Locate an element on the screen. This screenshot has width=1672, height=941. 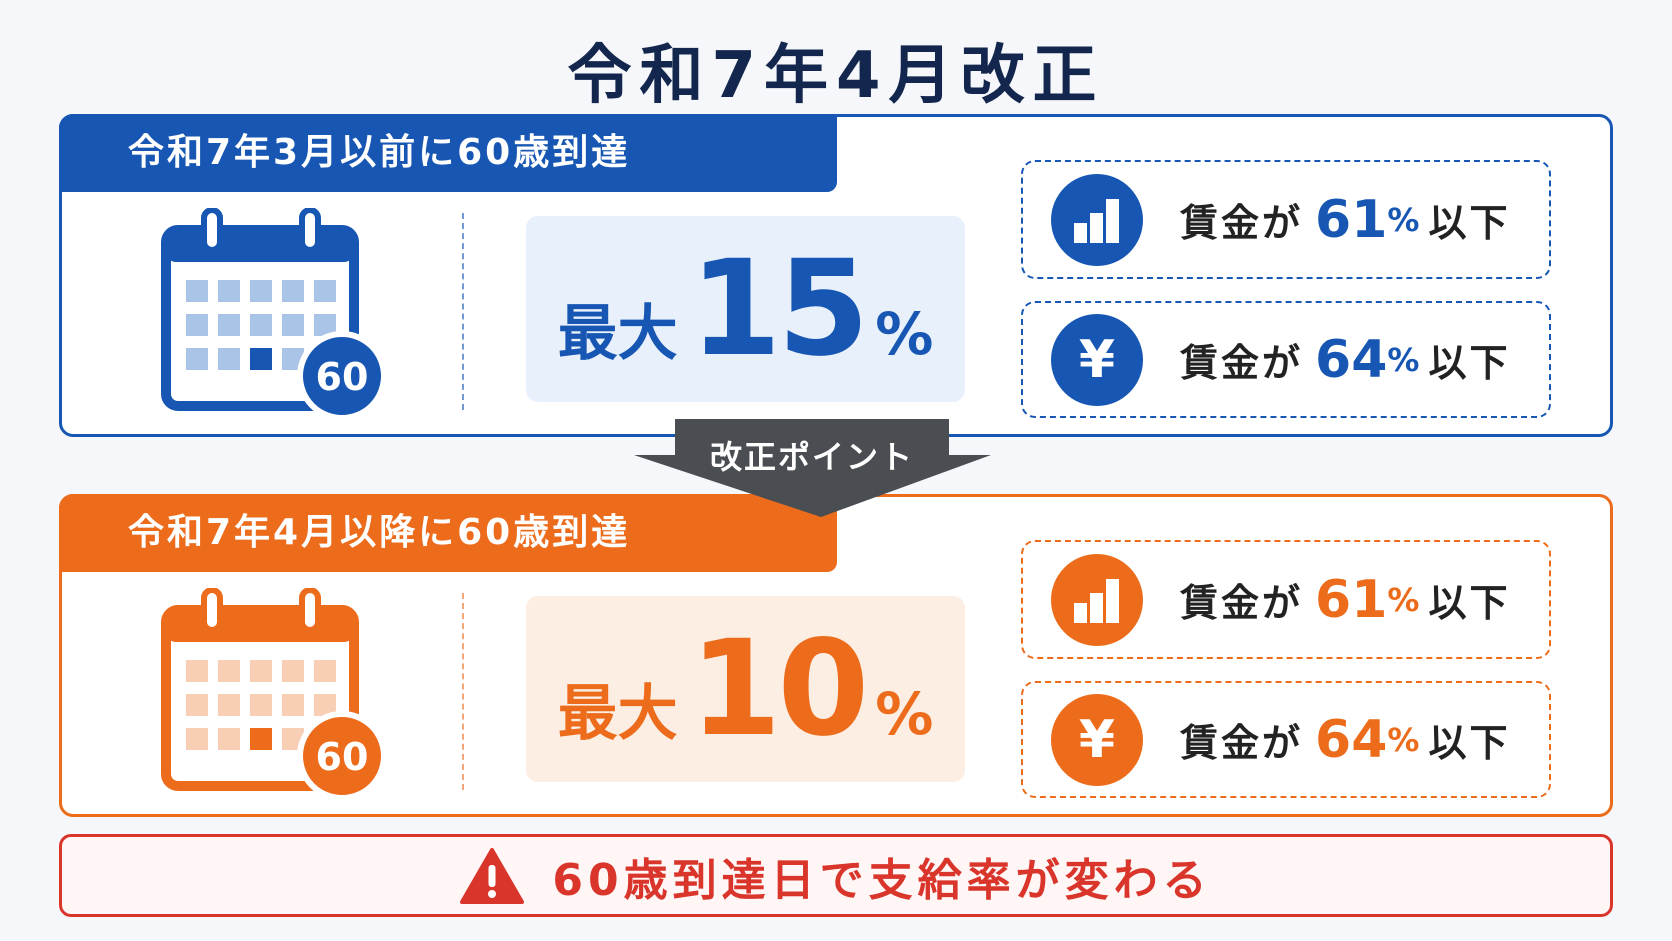
title: 令和7年4月改正 is located at coordinates (836, 76).